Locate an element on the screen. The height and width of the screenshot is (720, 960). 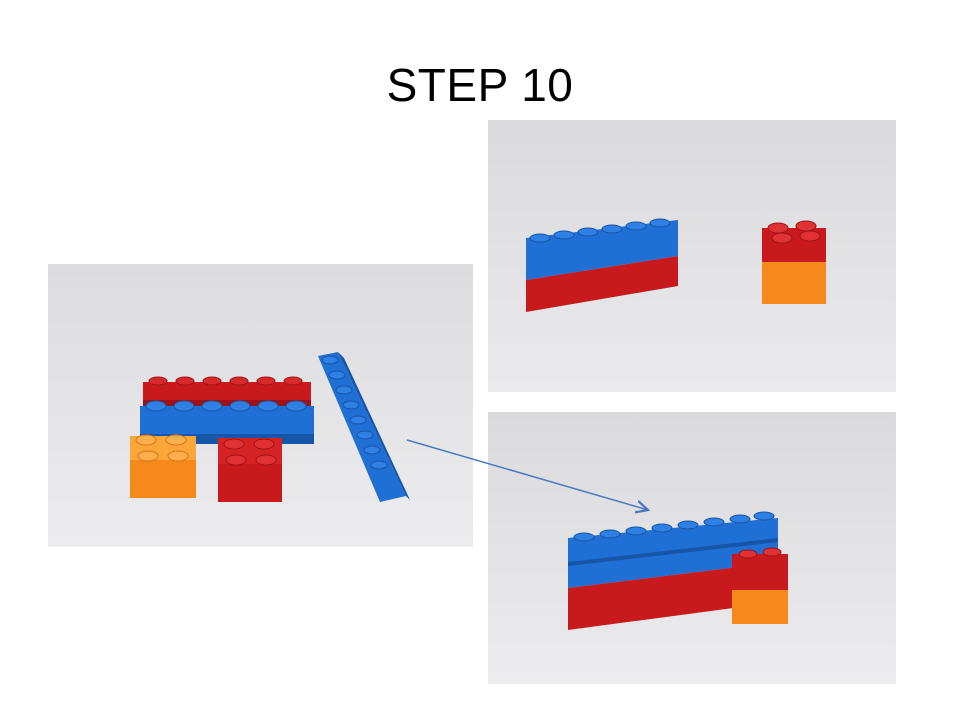
slide-title: STEP 10 is located at coordinates (480, 85).